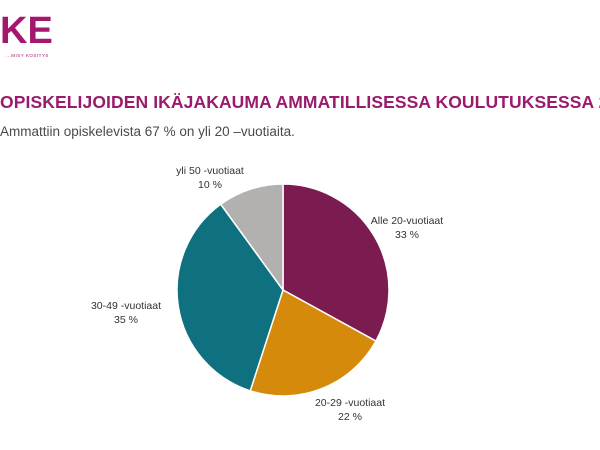  What do you see at coordinates (407, 221) in the screenshot?
I see `slice-label-name-1: Alle 20-vuotiaat` at bounding box center [407, 221].